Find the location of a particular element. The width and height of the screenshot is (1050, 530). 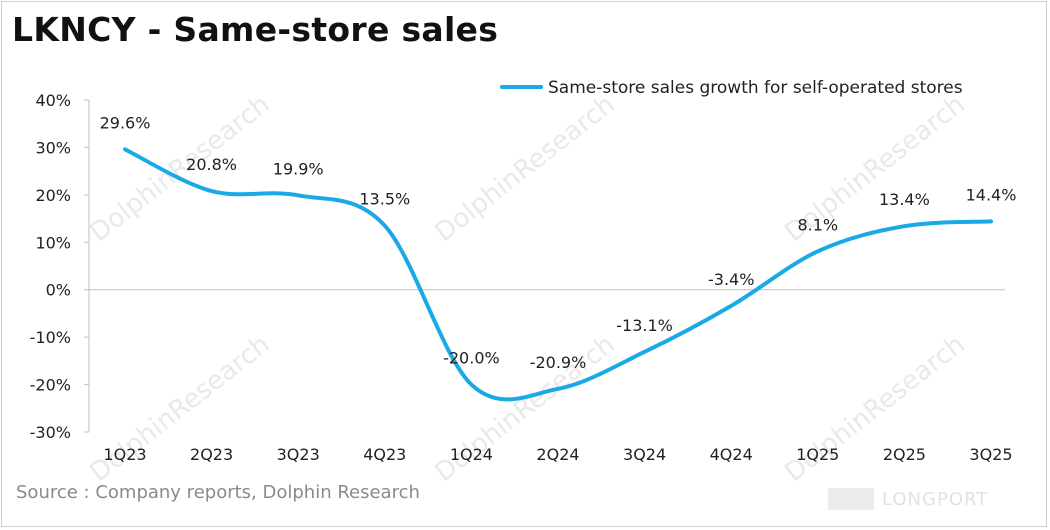

chart-title: LKNCY - Same-store sales is located at coordinates (255, 29).